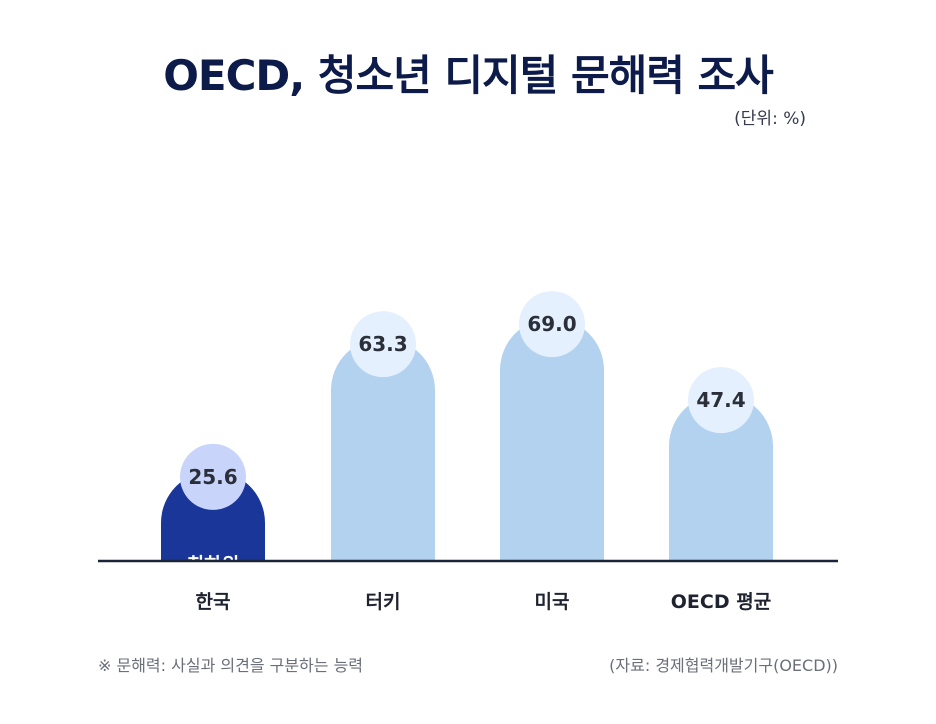  I want to click on highlight-label: 최하위, so click(213, 565).